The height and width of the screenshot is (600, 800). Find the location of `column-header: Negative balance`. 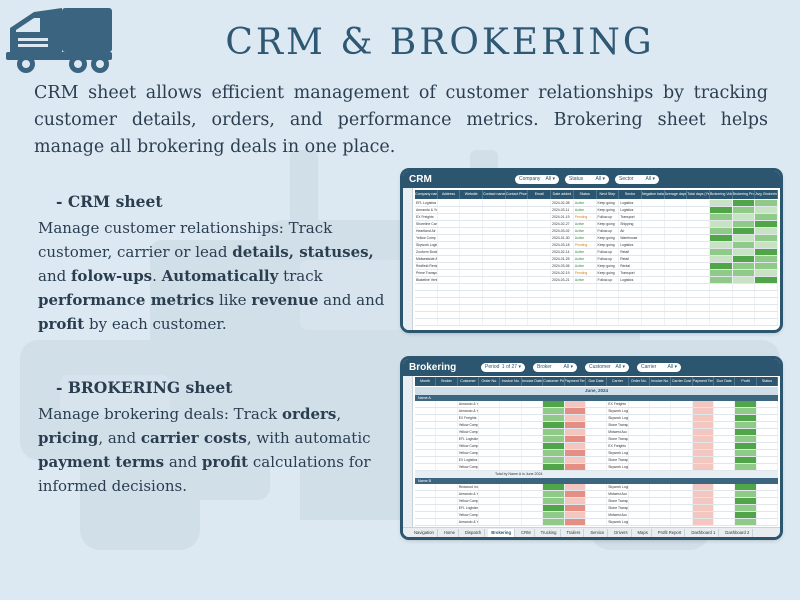

column-header: Negative balance is located at coordinates (653, 194).